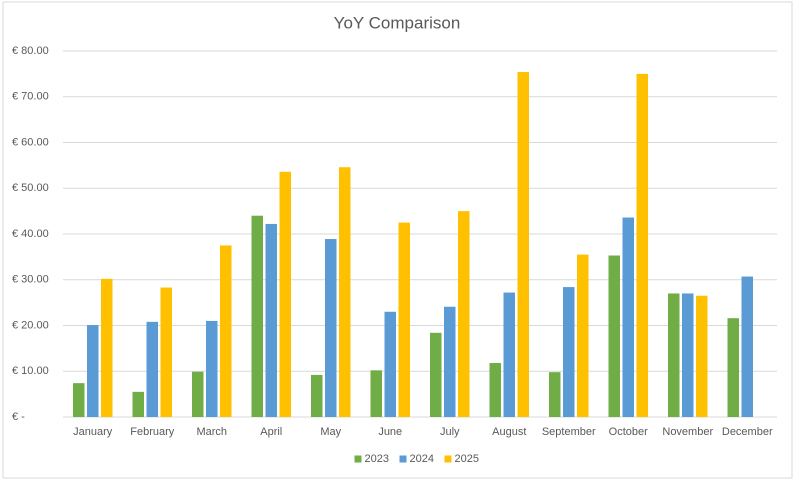 This screenshot has width=795, height=482. Describe the element at coordinates (330, 432) in the screenshot. I see `x-tick-label: May` at that location.